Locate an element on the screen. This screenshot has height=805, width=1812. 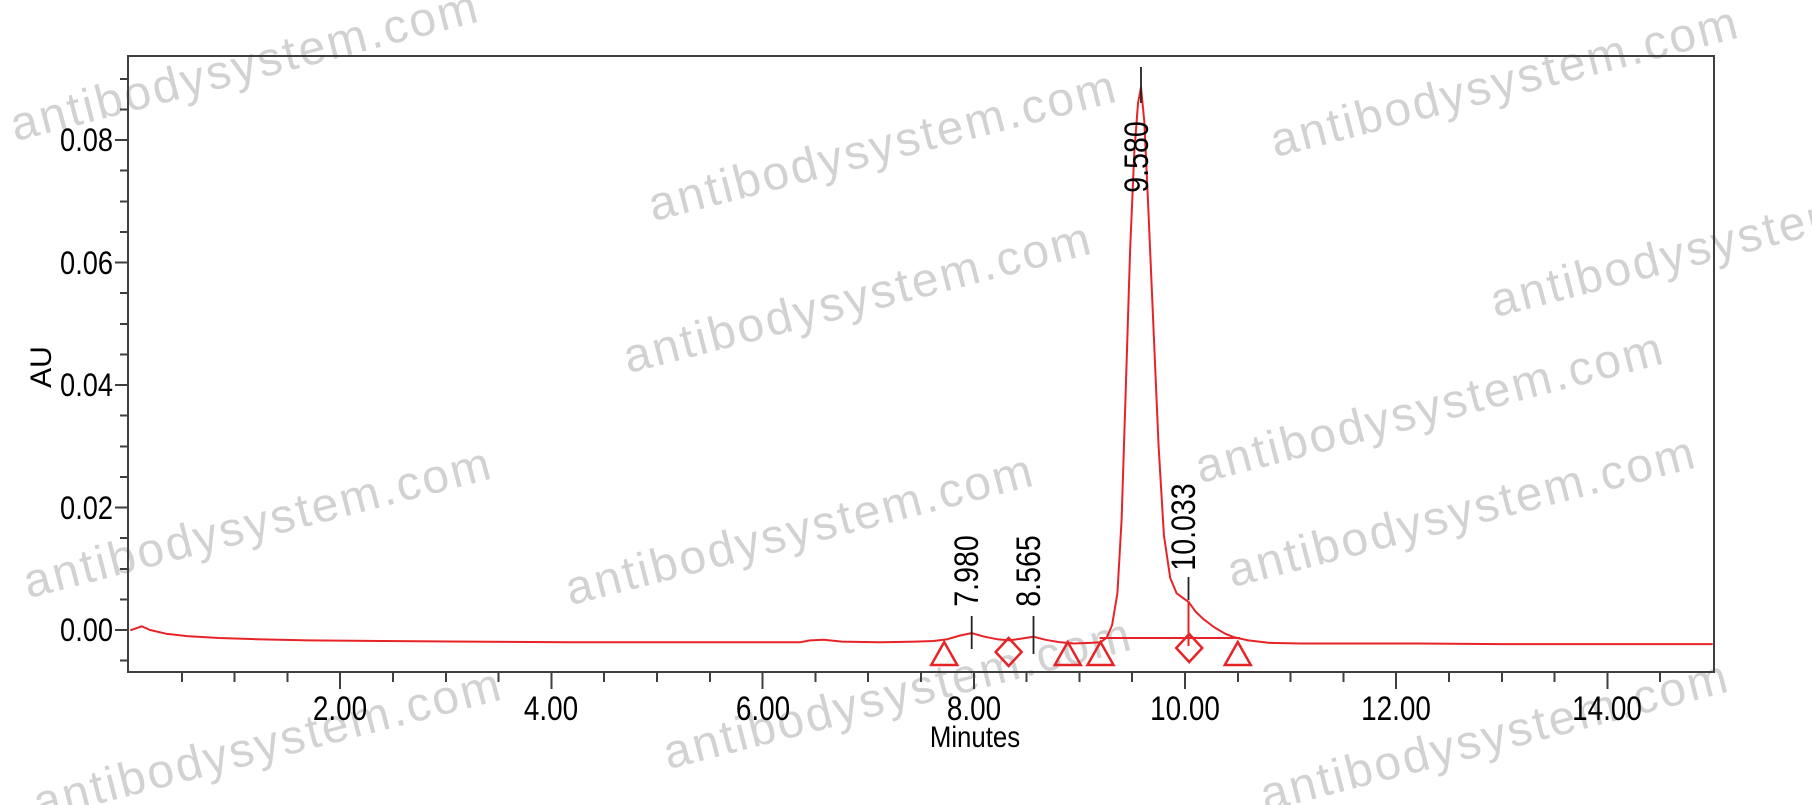
peak-start-end-markers is located at coordinates (1091, 650).